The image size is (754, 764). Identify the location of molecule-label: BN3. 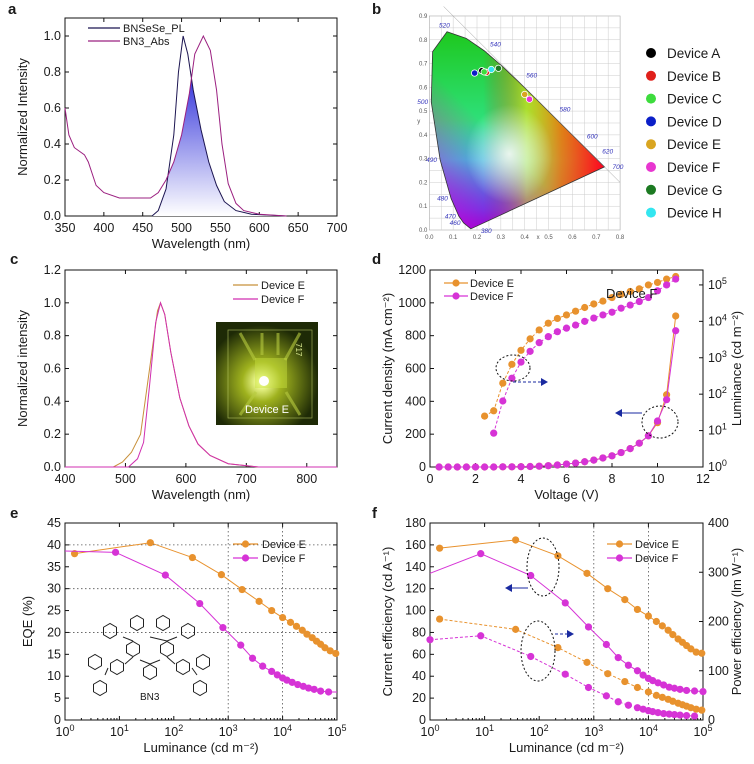
(150, 697).